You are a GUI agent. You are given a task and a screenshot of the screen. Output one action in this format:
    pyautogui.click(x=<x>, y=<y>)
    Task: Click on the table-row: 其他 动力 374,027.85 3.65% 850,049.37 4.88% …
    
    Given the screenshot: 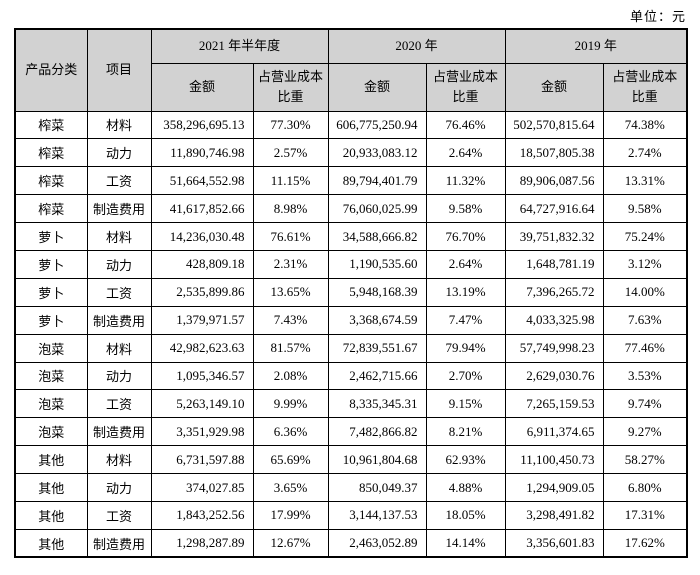 What is the action you would take?
    pyautogui.click(x=351, y=487)
    